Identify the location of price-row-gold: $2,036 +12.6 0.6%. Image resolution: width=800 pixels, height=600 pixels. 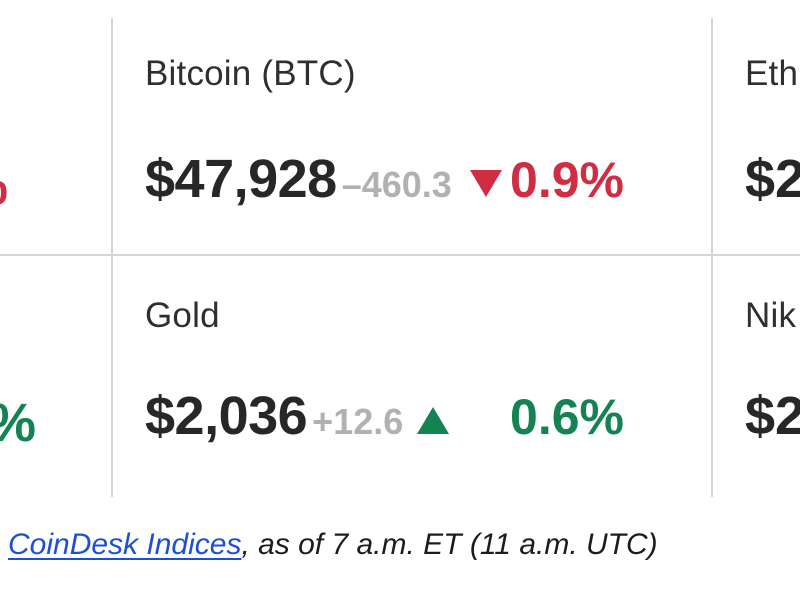
(384, 416).